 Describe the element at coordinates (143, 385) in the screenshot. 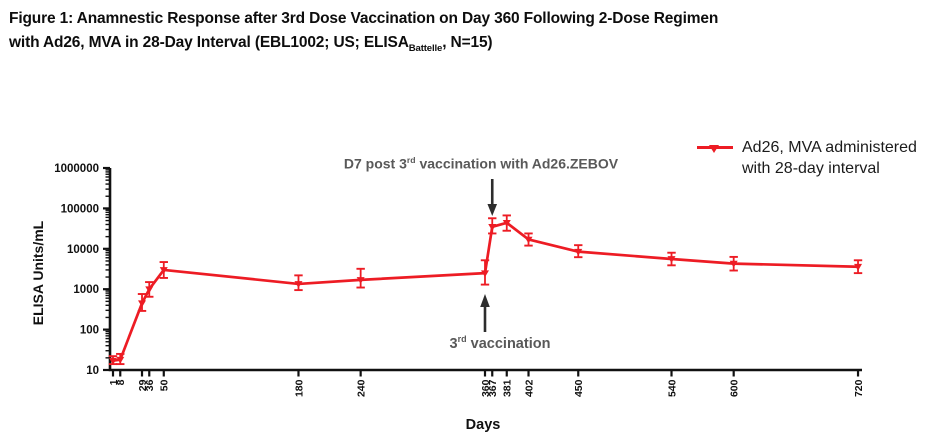

I see `svg-text: 29` at that location.